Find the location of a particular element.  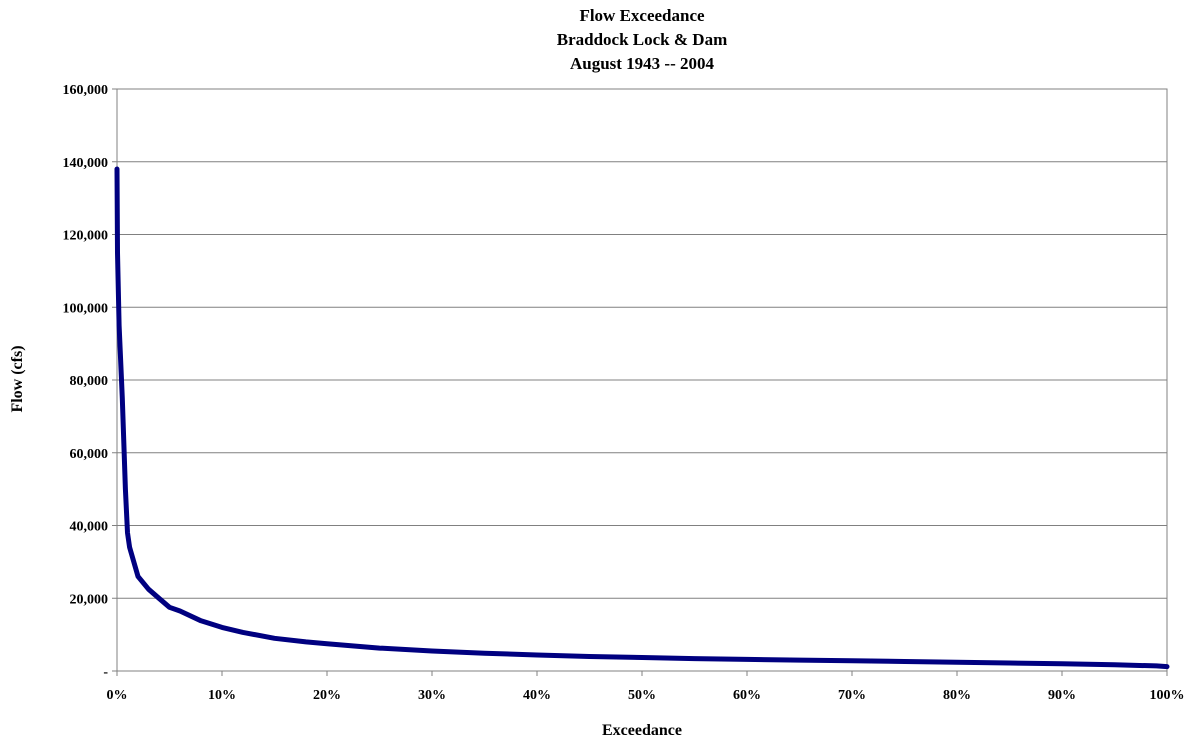

y-tick-label: 80,000 is located at coordinates (89, 381).